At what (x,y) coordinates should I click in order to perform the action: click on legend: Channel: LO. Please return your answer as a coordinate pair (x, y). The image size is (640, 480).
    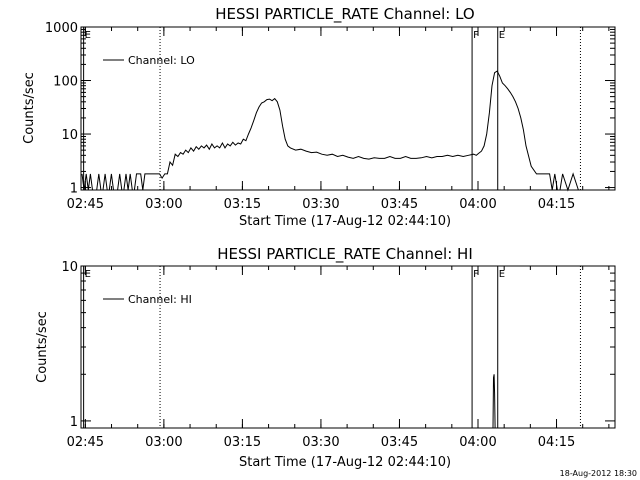
    Looking at the image, I should click on (149, 60).